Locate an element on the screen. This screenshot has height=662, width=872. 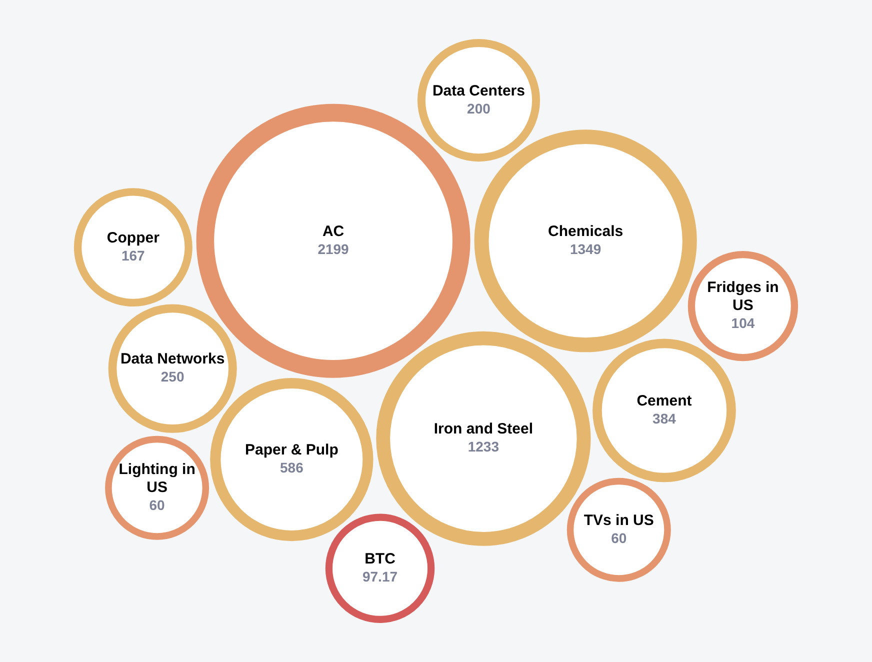
category-label: Paper & Pulp is located at coordinates (291, 450).